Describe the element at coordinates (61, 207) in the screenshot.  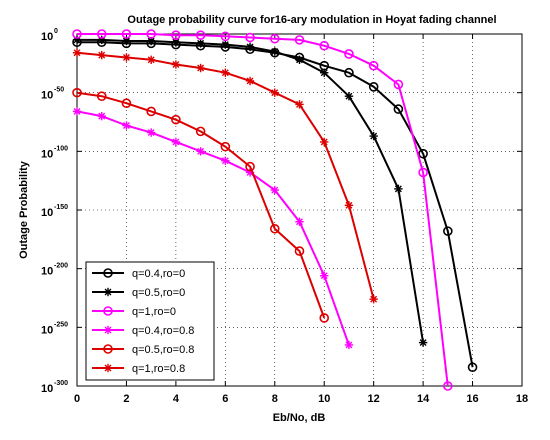
I see `y-tick-exponent: -150` at that location.